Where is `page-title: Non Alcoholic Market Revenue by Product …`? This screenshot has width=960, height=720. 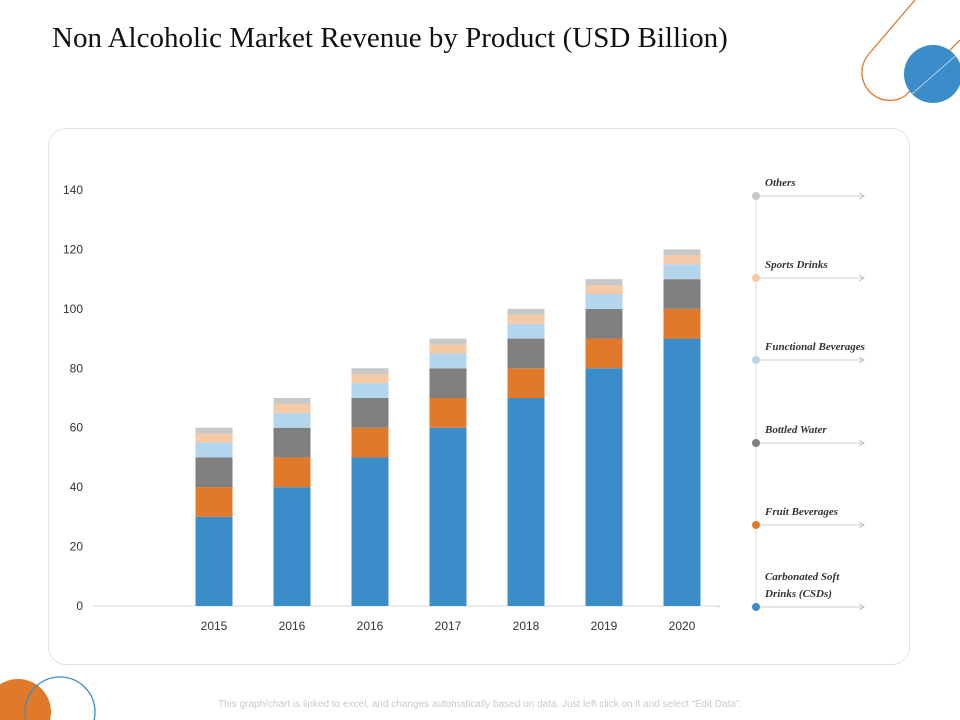 page-title: Non Alcoholic Market Revenue by Product … is located at coordinates (390, 38).